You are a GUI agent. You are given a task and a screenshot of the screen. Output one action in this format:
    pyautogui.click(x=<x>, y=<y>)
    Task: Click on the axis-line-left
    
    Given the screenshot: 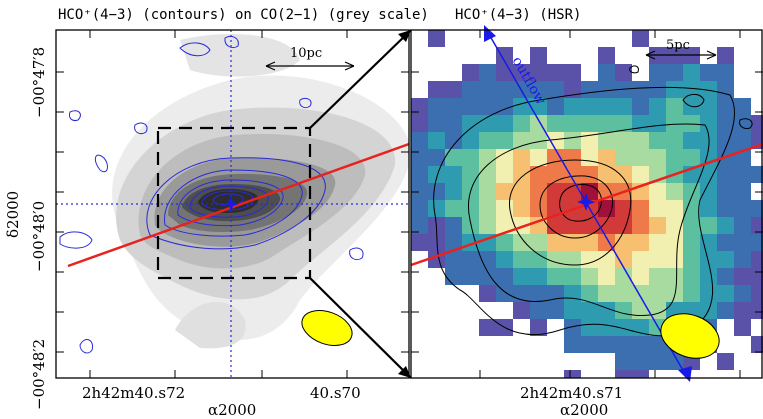 What is the action you would take?
    pyautogui.click(x=238, y=205)
    